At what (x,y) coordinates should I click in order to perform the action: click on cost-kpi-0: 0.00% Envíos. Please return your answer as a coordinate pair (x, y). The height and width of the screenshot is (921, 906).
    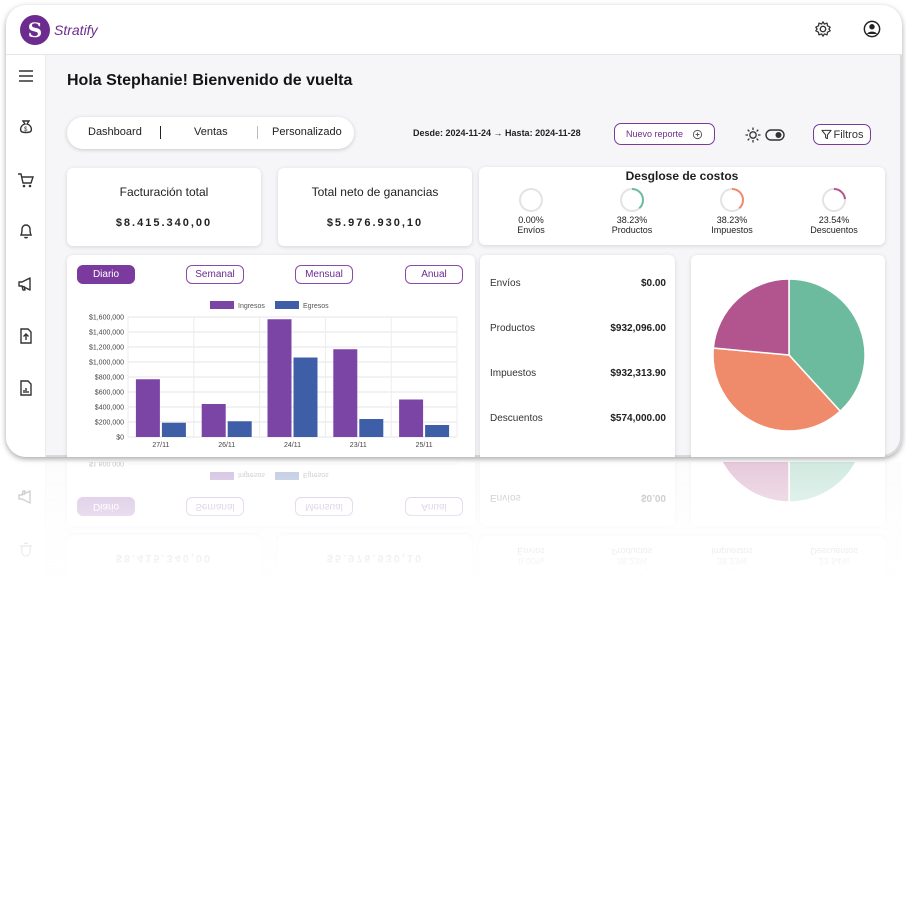
    Looking at the image, I should click on (531, 211).